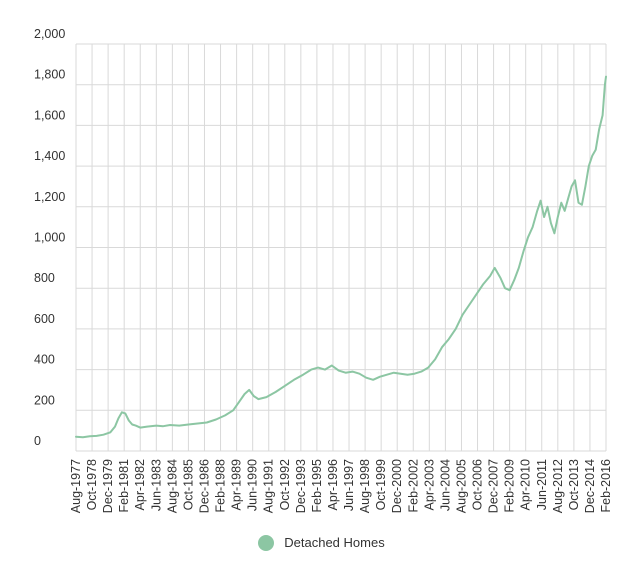 This screenshot has width=643, height=572. I want to click on x-tick-label: Dec-1986, so click(204, 486).